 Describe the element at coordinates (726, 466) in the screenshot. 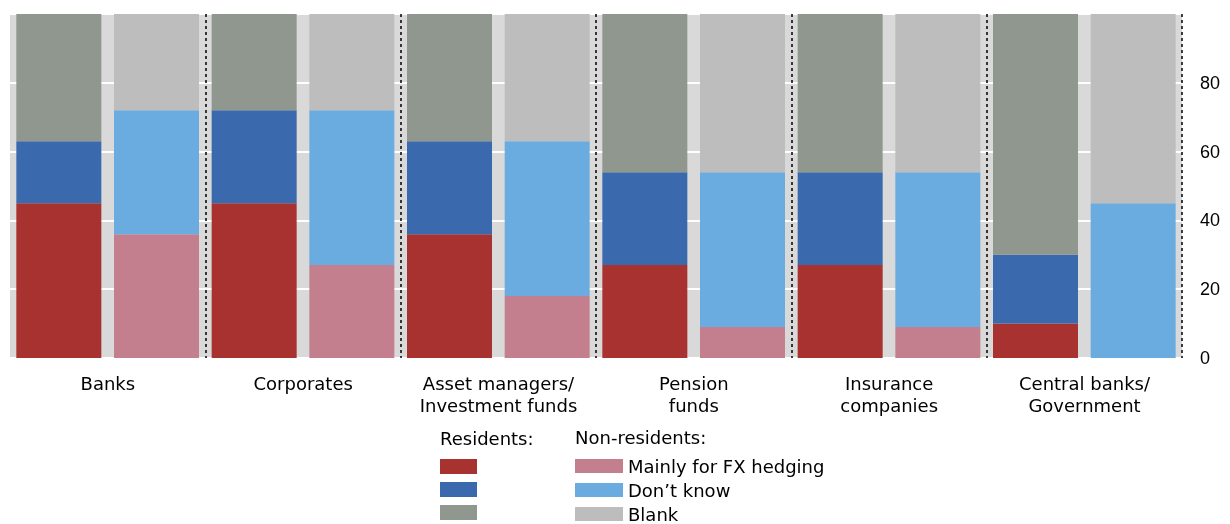

I see `legend-label: Mainly for FX hedging` at that location.